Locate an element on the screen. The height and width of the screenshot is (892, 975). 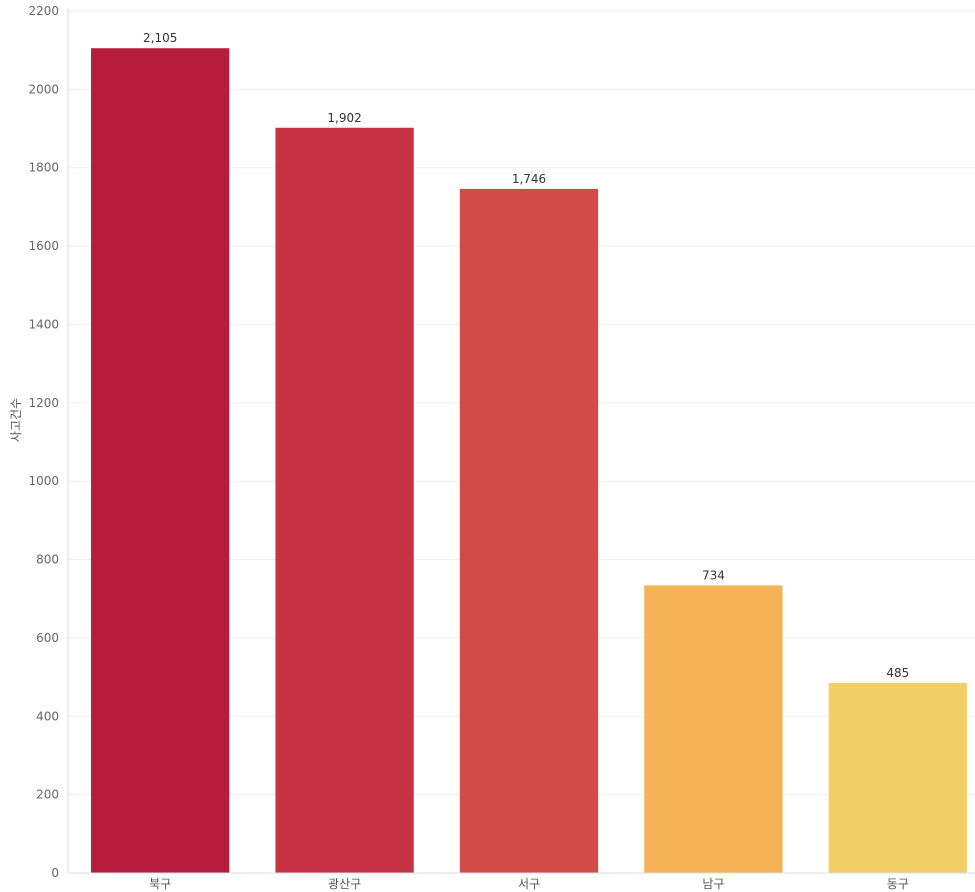
x-tick-label: 남구 is located at coordinates (713, 884).